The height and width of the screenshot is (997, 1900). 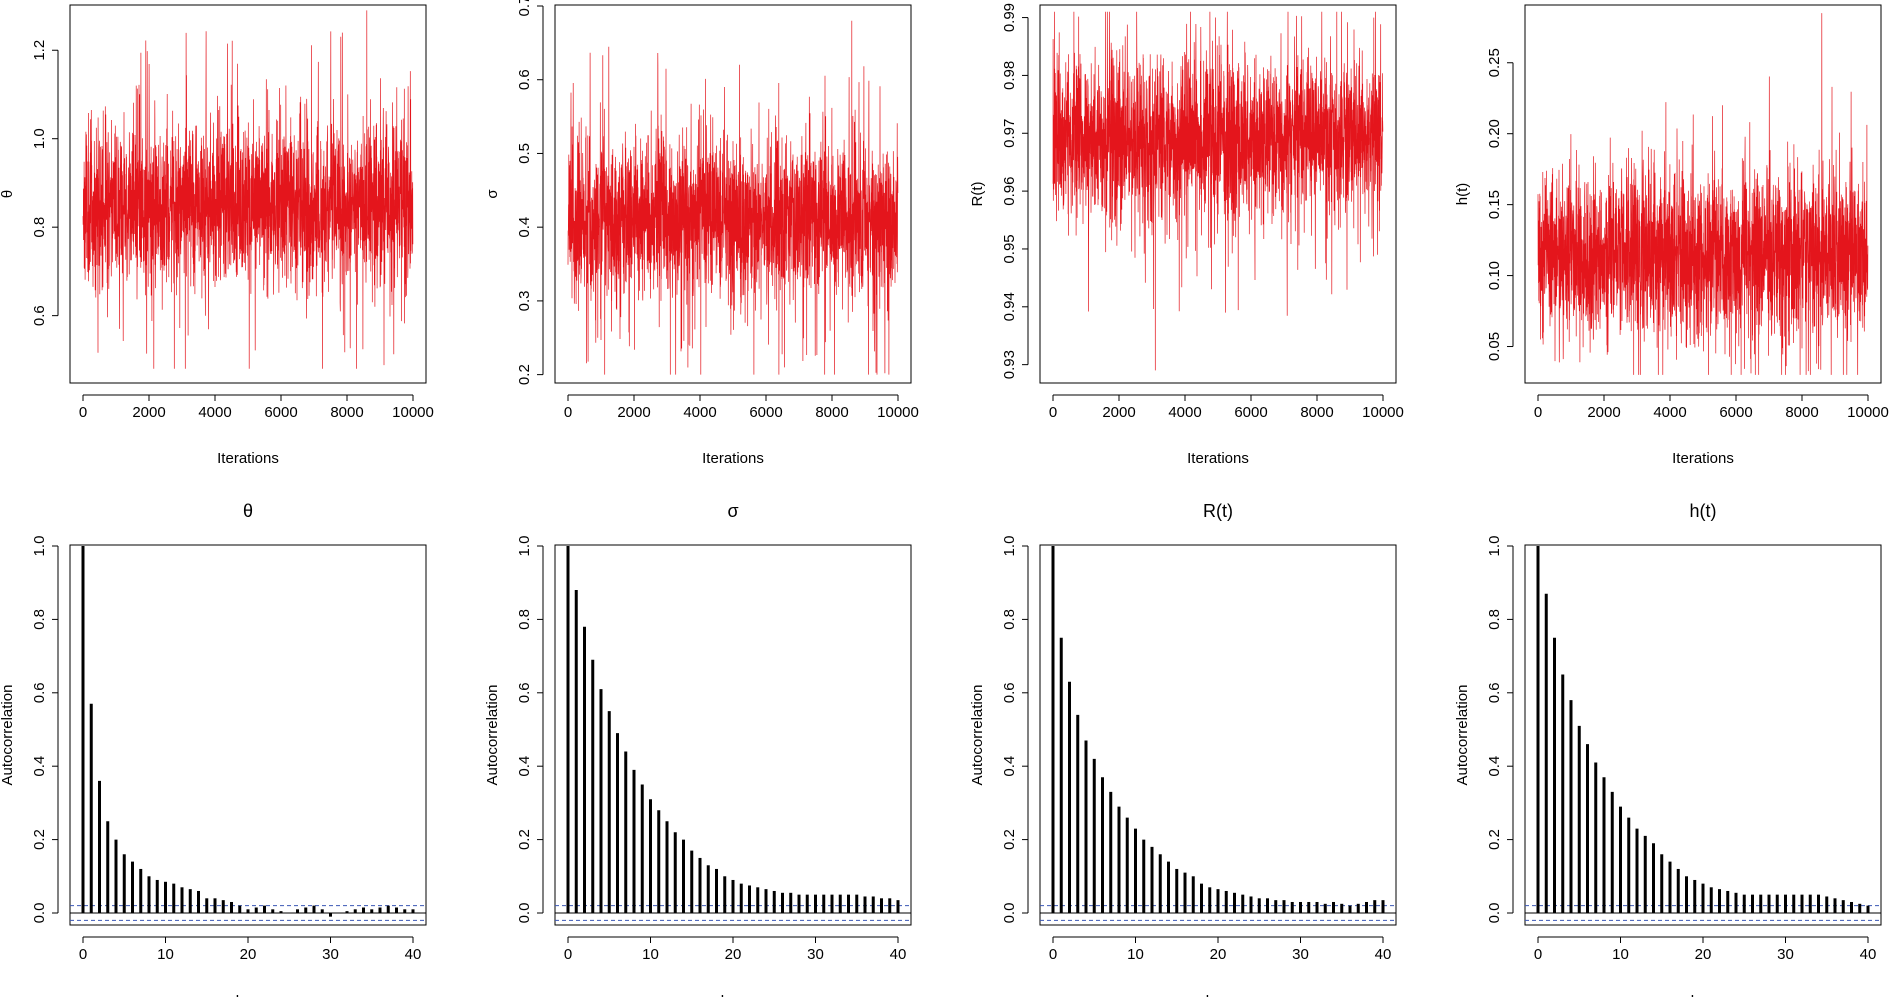 I want to click on acf-h-y-tick-label: 0.2, so click(x=1494, y=839).